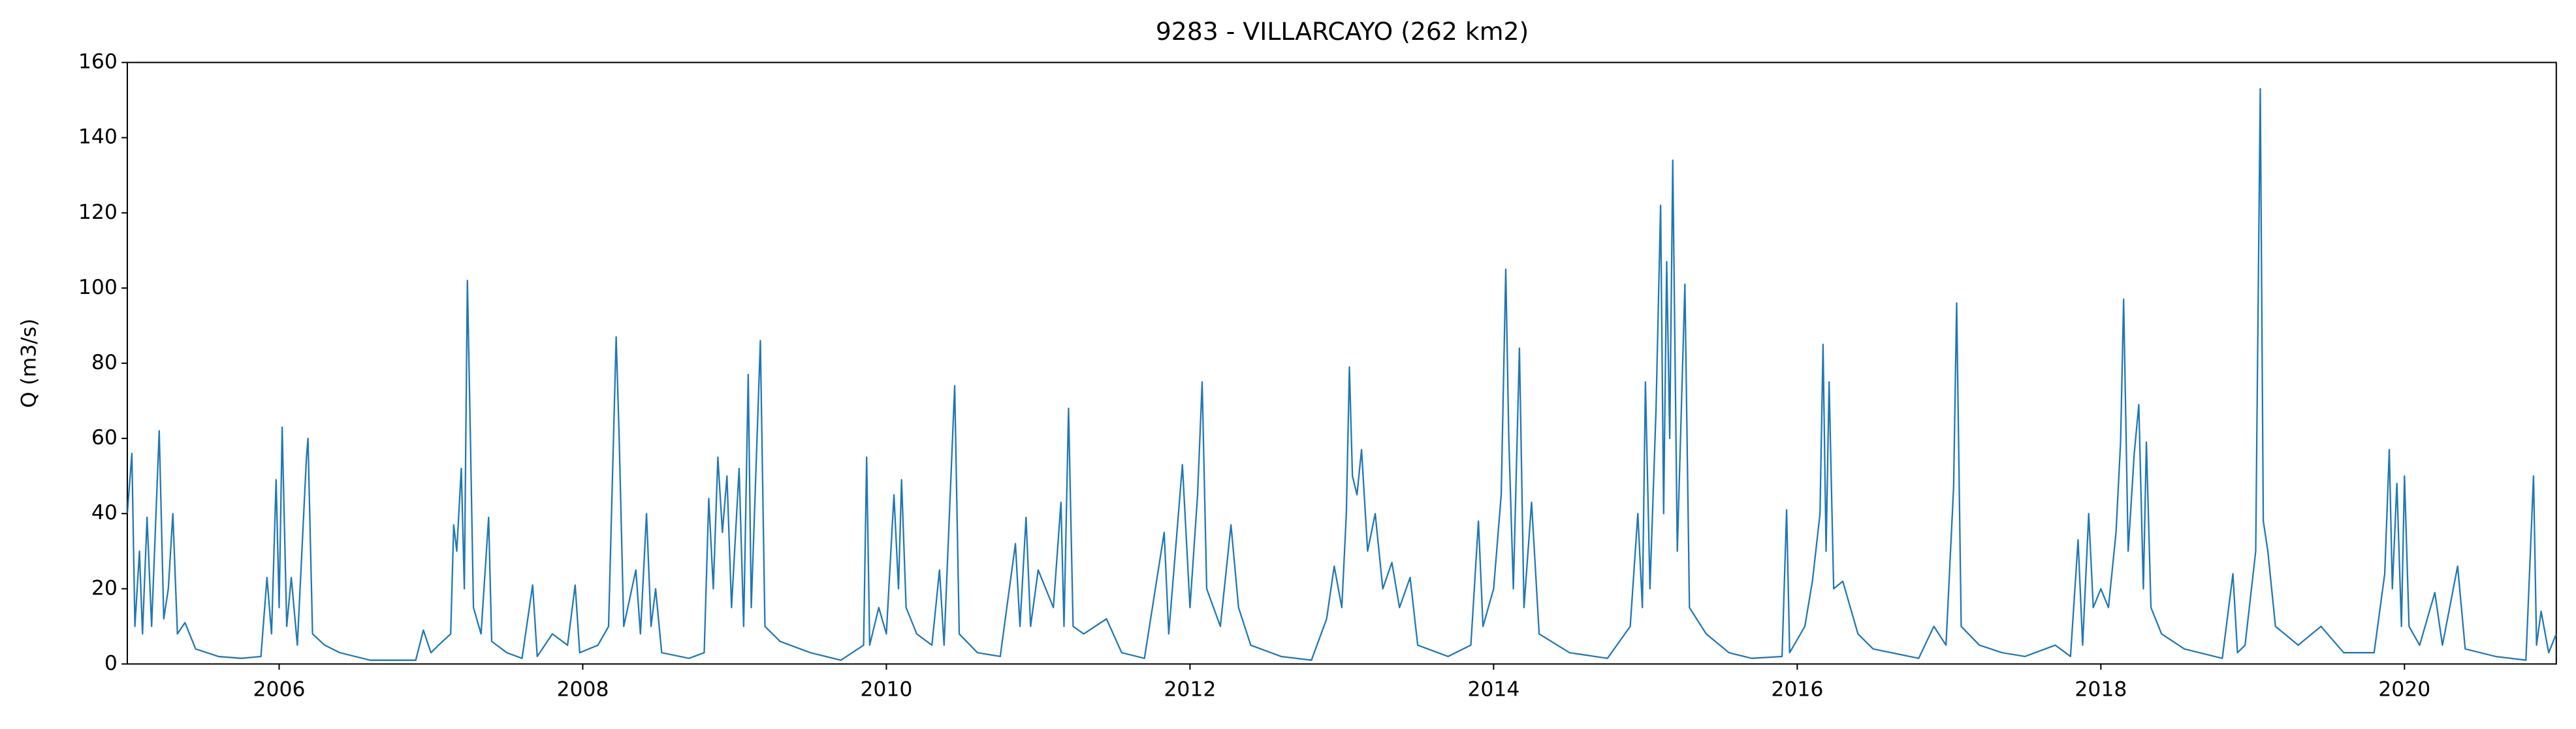 Image resolution: width=2576 pixels, height=729 pixels. What do you see at coordinates (1190, 690) in the screenshot?
I see `x-tick-label: 2012` at bounding box center [1190, 690].